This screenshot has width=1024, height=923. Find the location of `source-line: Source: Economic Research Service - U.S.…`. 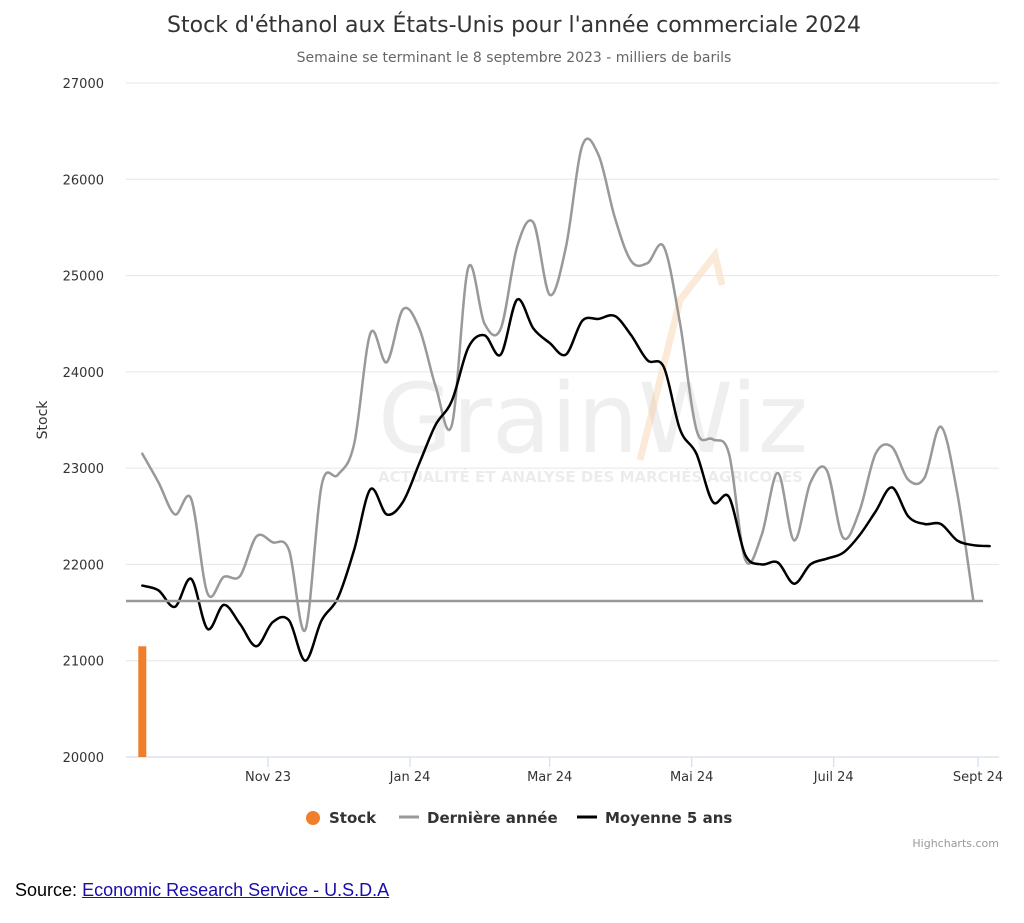

source-line: Source: Economic Research Service - U.S.… is located at coordinates (202, 890).